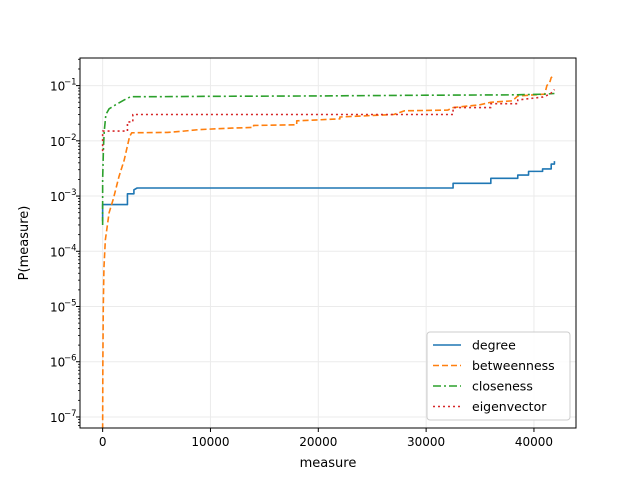 This screenshot has height=484, width=640. Describe the element at coordinates (509, 406) in the screenshot. I see `legend-label: eigenvector` at that location.